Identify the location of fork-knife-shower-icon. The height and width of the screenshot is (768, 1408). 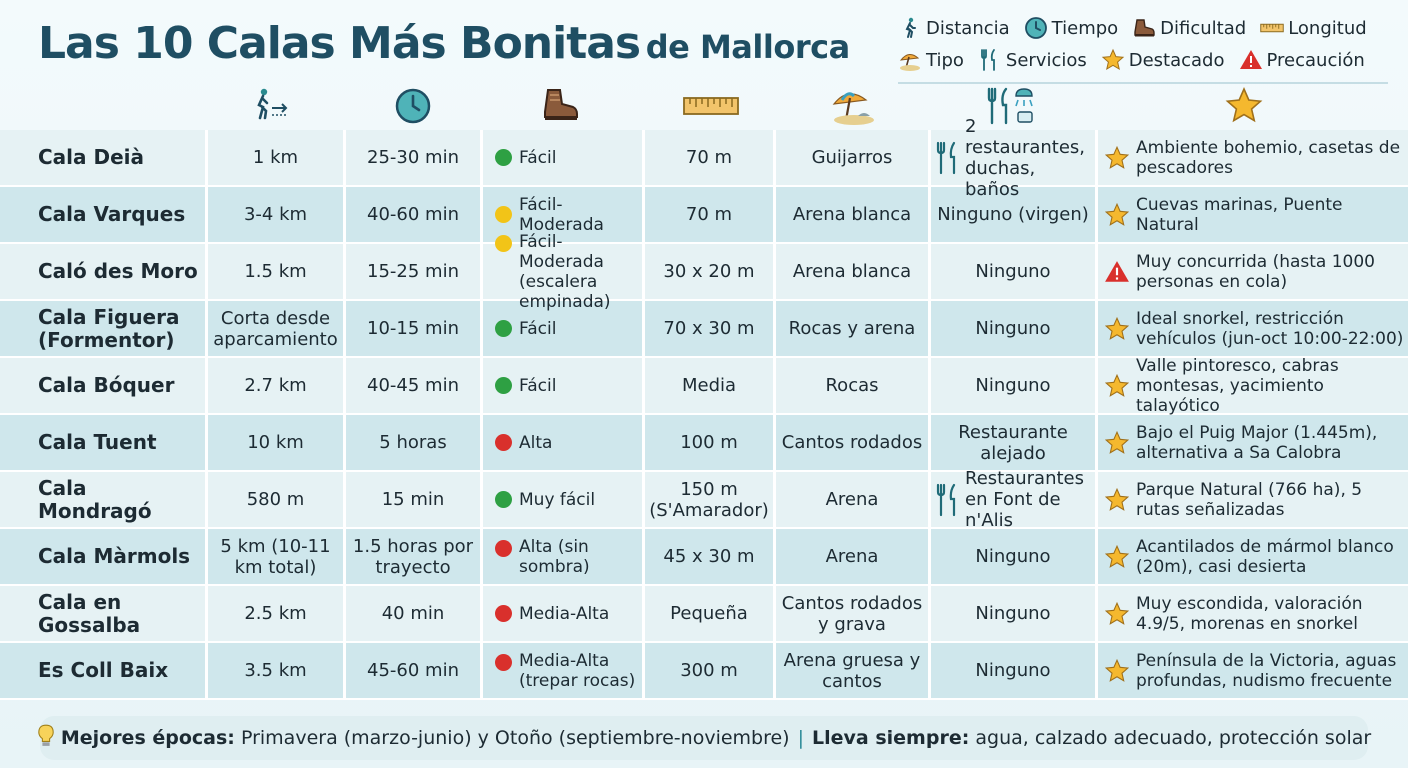
(1012, 106).